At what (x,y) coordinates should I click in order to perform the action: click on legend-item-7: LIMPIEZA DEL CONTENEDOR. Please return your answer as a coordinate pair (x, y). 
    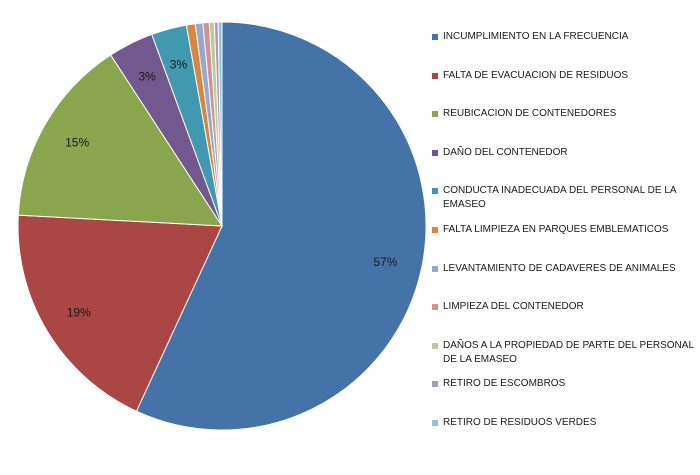
    Looking at the image, I should click on (566, 307).